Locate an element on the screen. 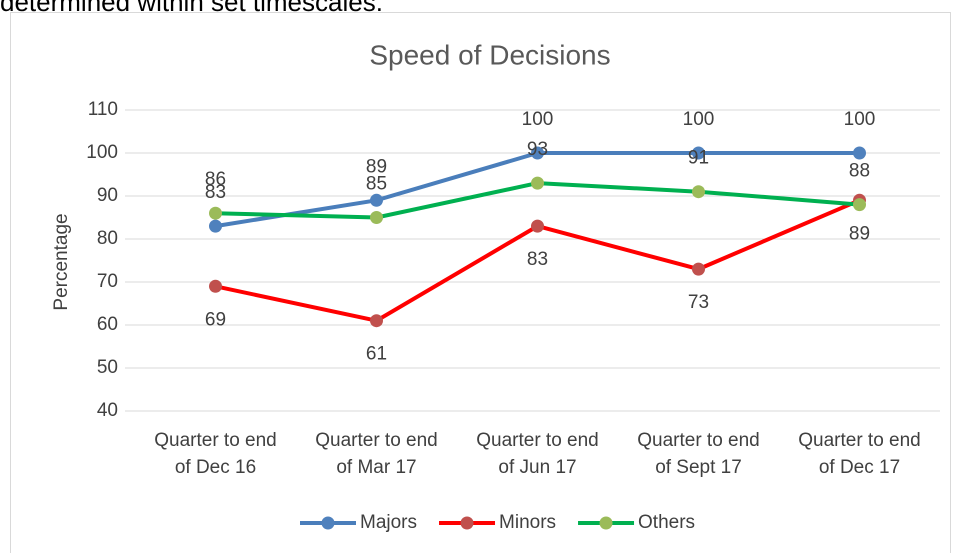 The width and height of the screenshot is (953, 553). data-label: 93 is located at coordinates (537, 149).